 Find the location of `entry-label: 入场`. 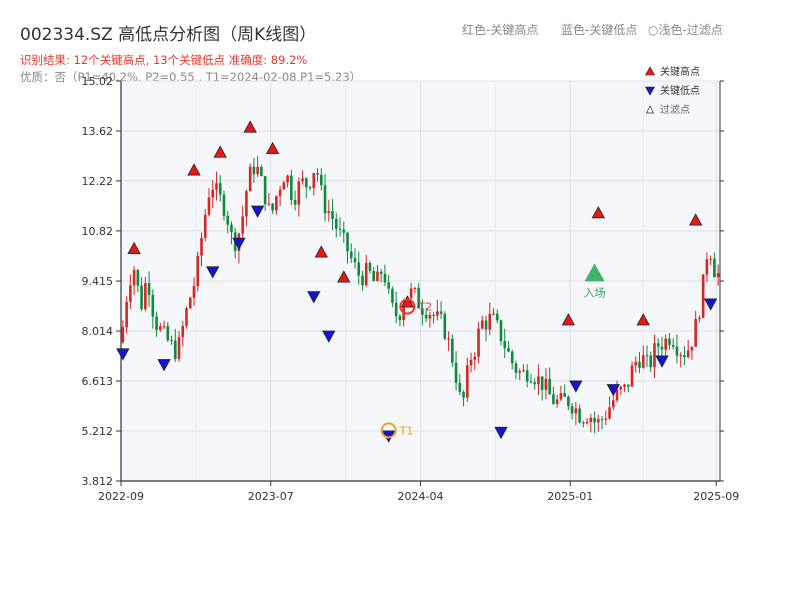

entry-label: 入场 is located at coordinates (595, 292).